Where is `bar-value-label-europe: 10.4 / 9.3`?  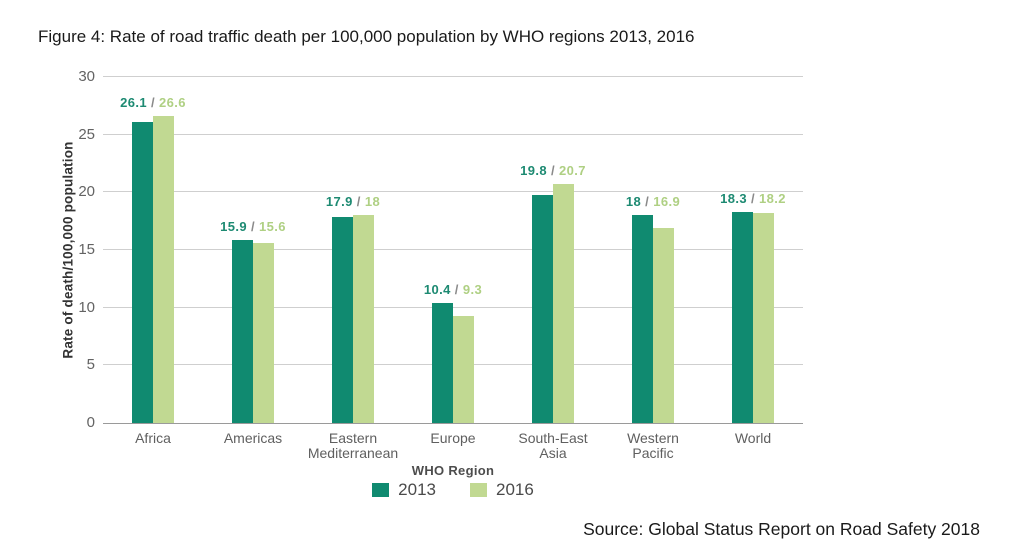 bar-value-label-europe: 10.4 / 9.3 is located at coordinates (453, 289).